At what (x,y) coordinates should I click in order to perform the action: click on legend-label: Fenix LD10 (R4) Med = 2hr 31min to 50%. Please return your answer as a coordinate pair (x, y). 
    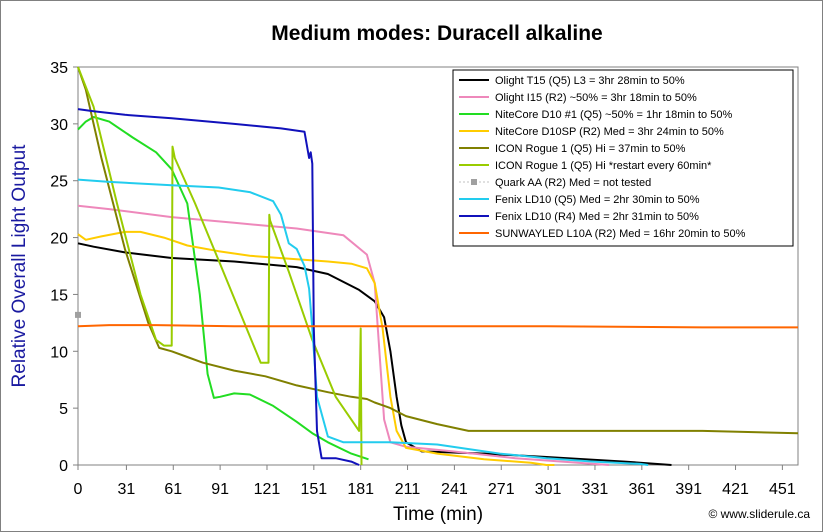
    Looking at the image, I should click on (597, 217).